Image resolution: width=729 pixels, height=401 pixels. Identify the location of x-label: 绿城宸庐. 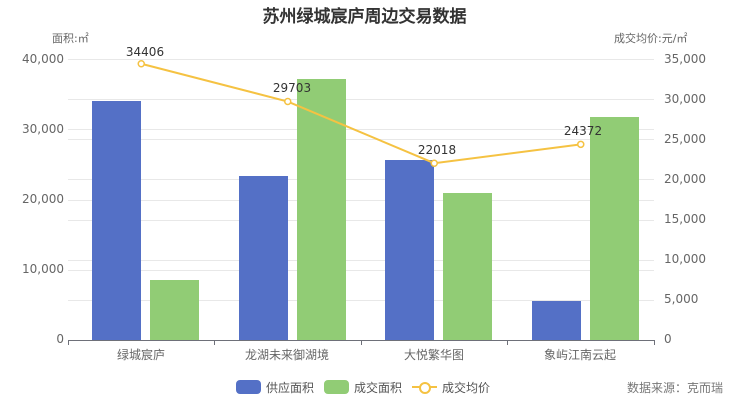
(140, 355).